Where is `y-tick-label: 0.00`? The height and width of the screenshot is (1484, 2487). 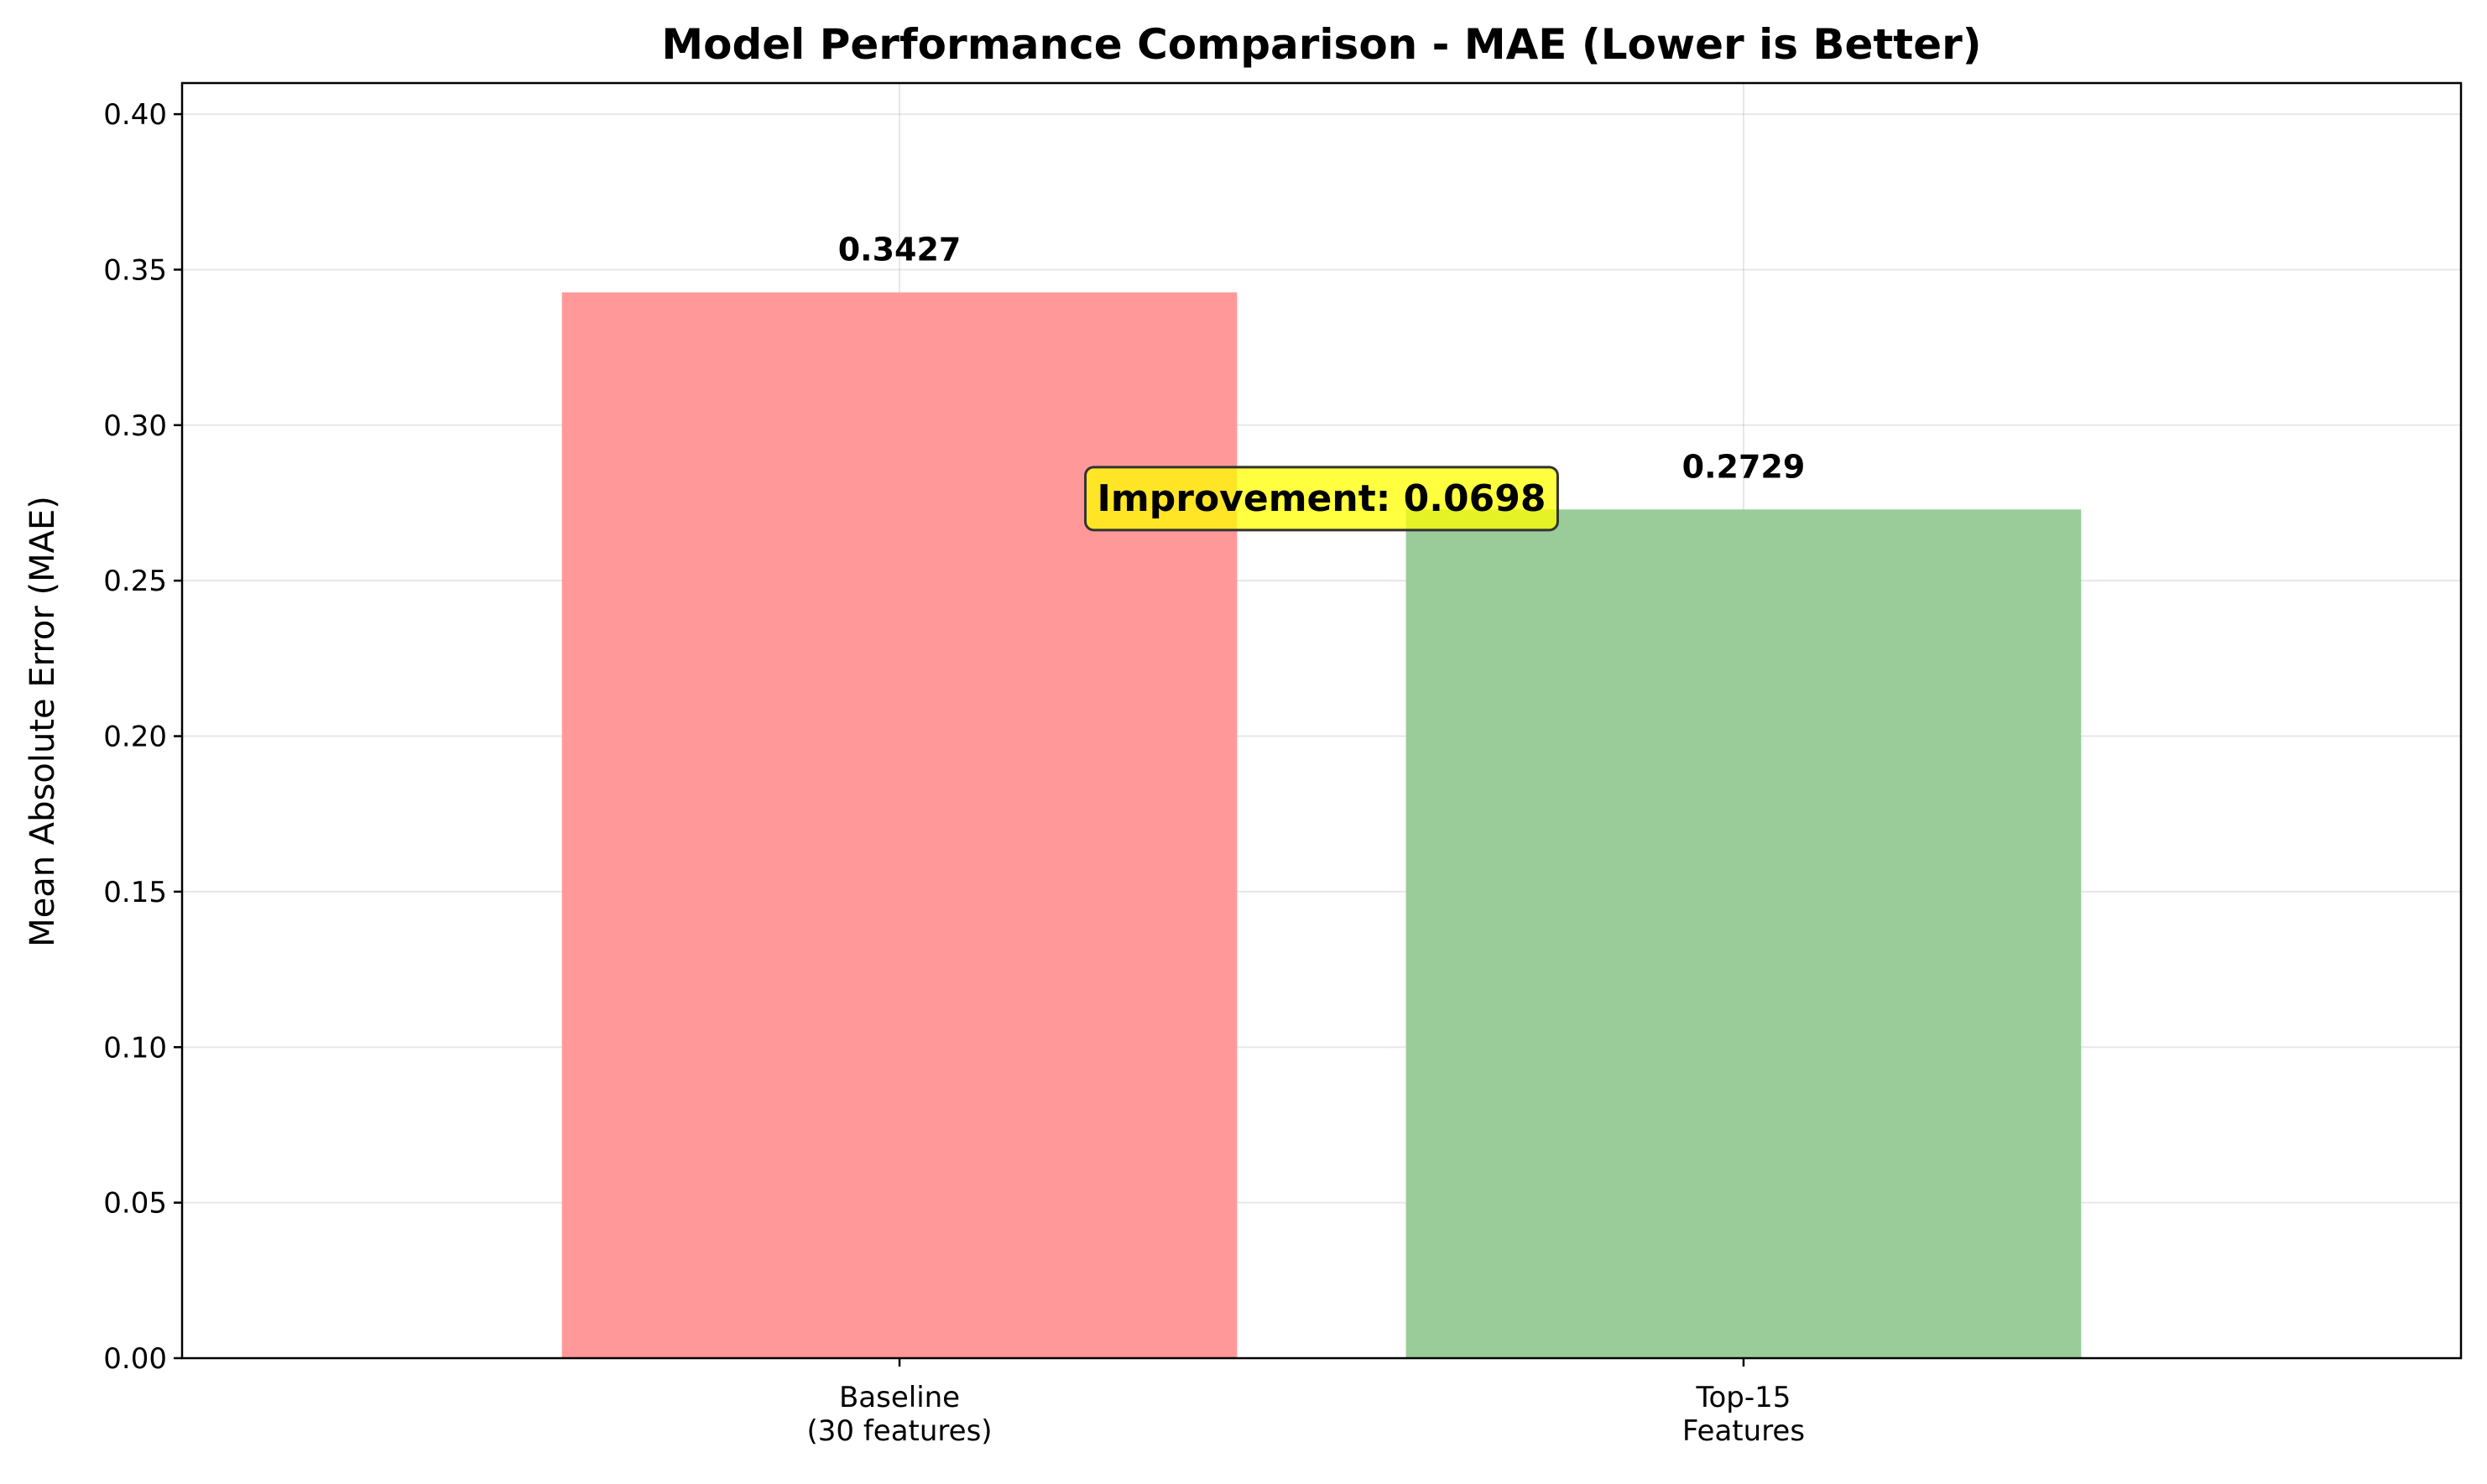
y-tick-label: 0.00 is located at coordinates (135, 1359).